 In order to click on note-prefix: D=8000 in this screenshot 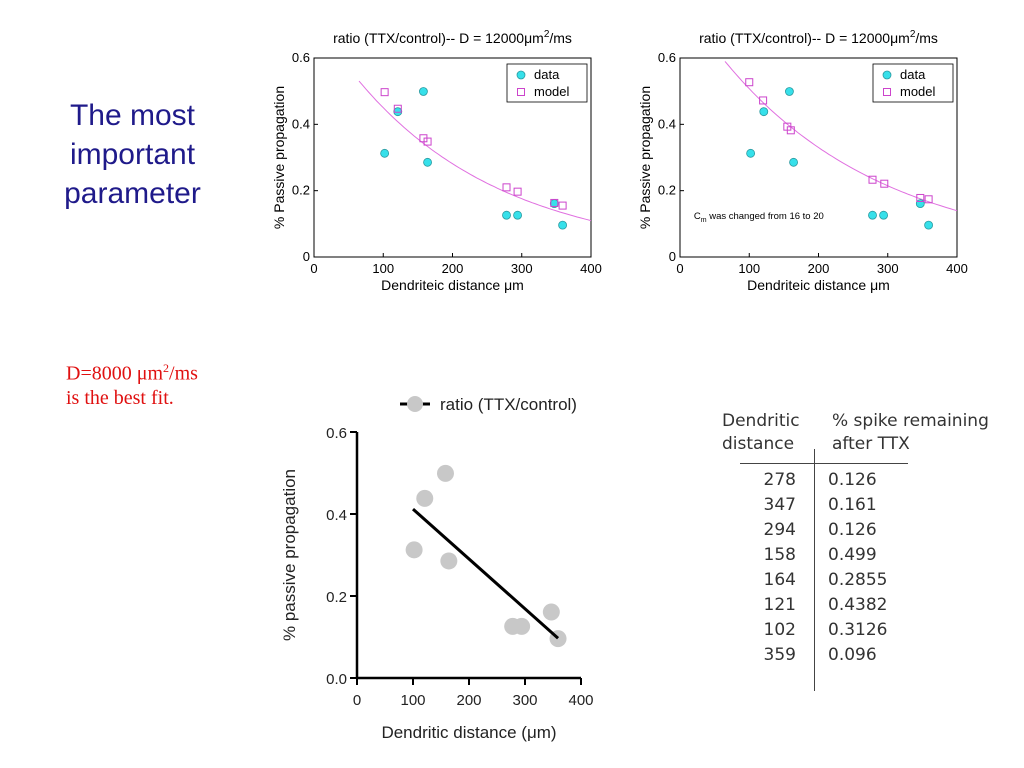, I will do `click(101, 373)`.